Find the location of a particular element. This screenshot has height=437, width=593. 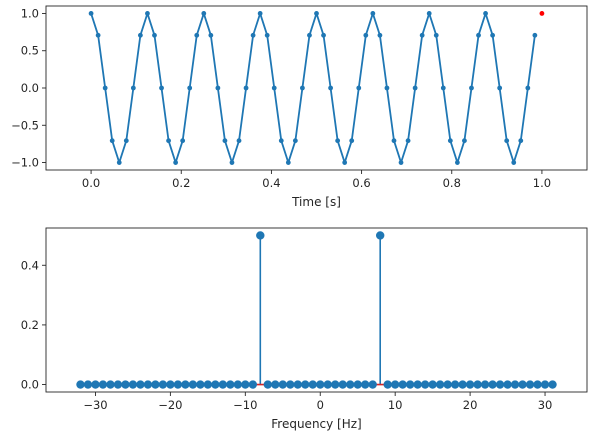

time-x-tick-label: 0.8 is located at coordinates (452, 183).